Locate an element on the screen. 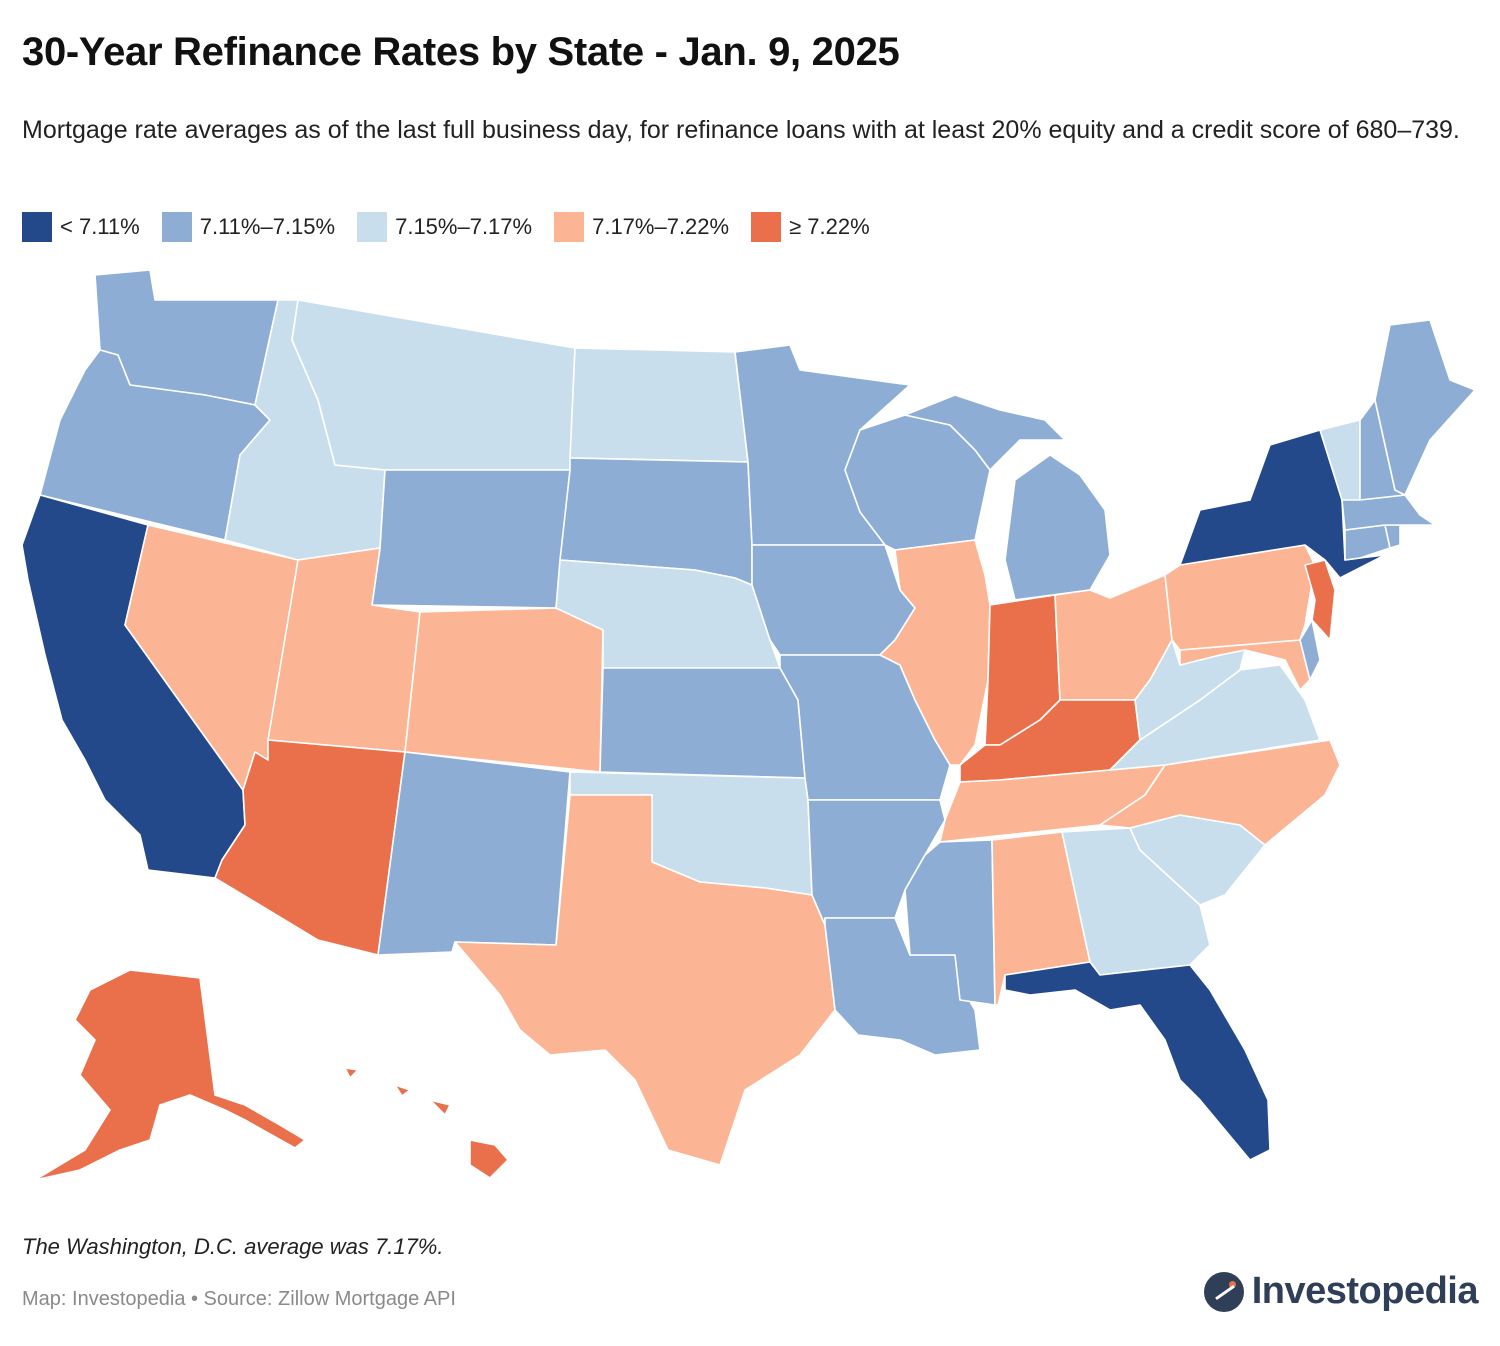 This screenshot has width=1500, height=1346. state-alaska is located at coordinates (170, 1075).